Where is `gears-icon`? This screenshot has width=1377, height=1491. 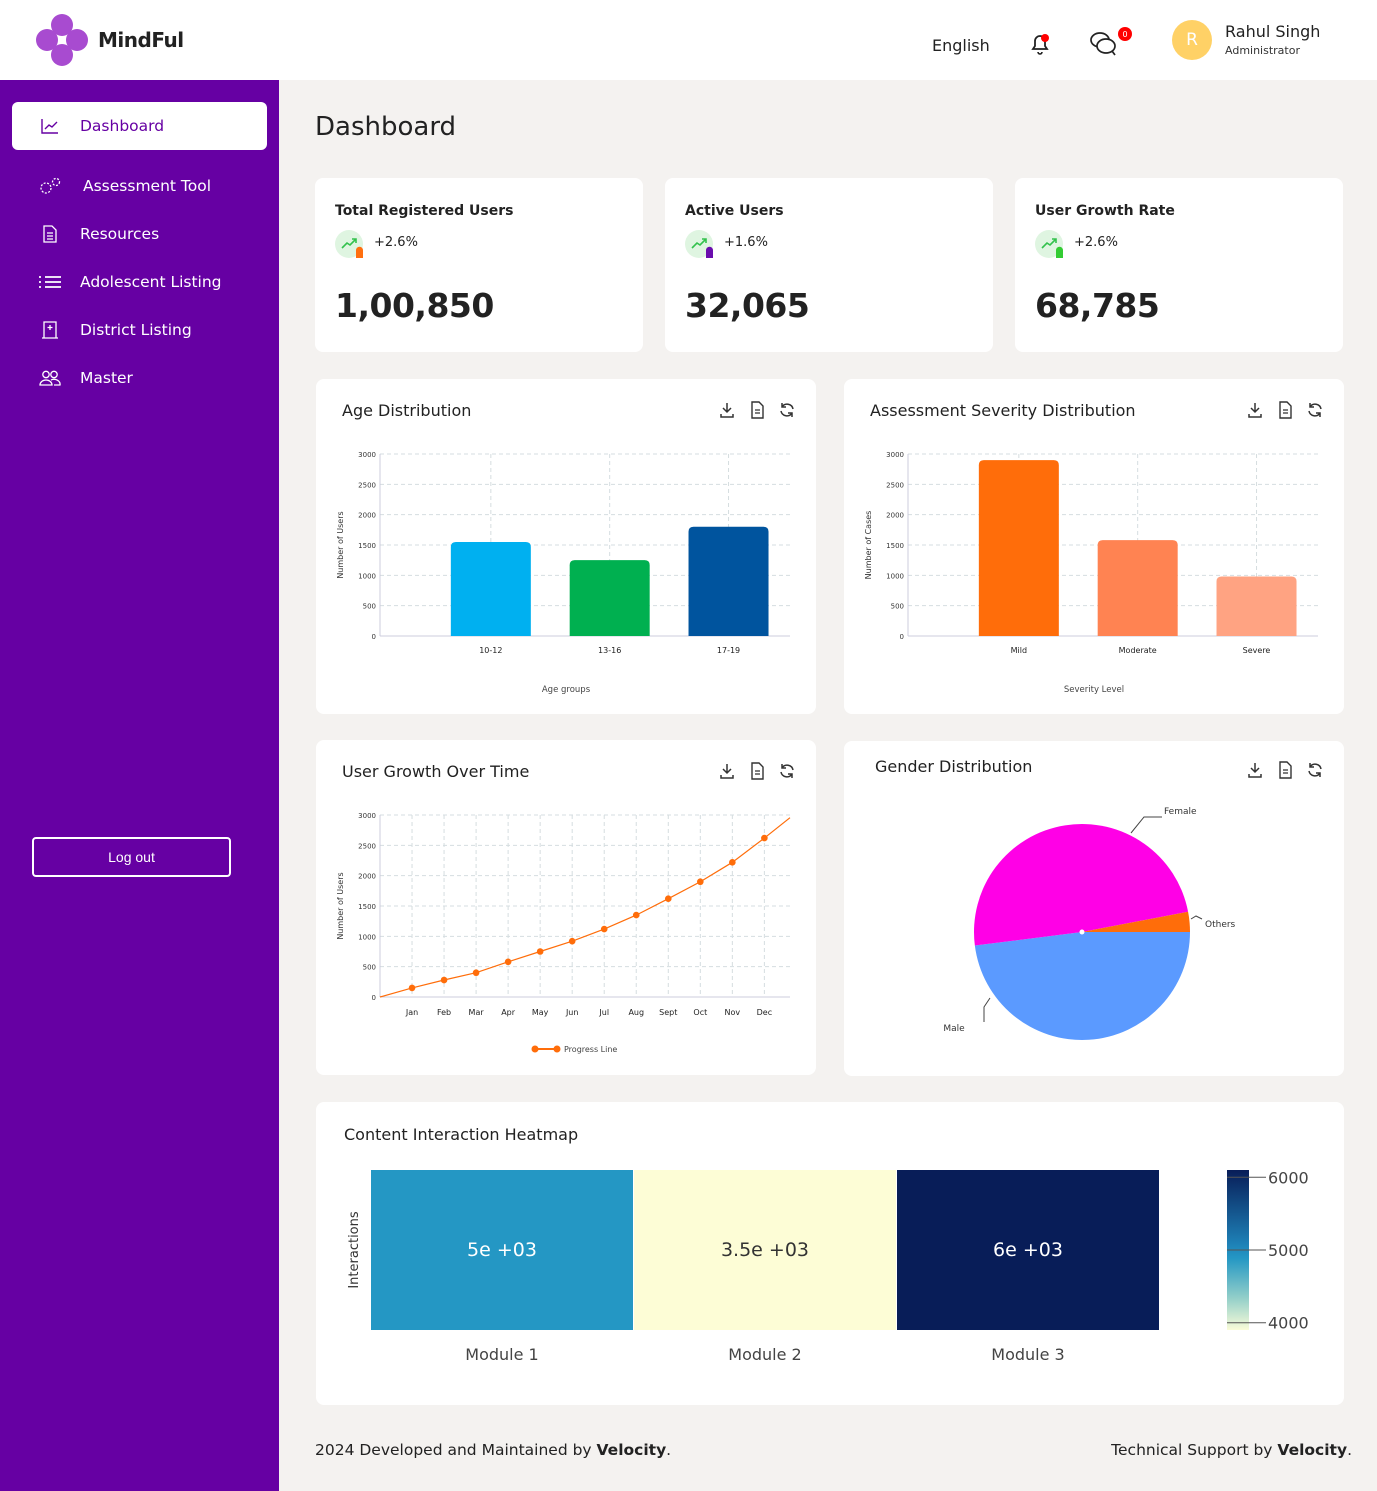
gears-icon is located at coordinates (46, 186).